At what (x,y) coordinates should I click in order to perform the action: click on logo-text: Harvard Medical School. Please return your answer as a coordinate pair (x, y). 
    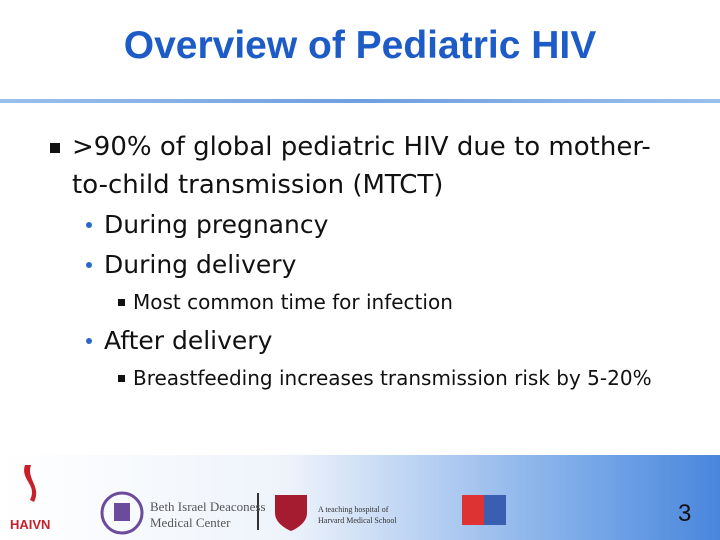
    Looking at the image, I should click on (357, 520).